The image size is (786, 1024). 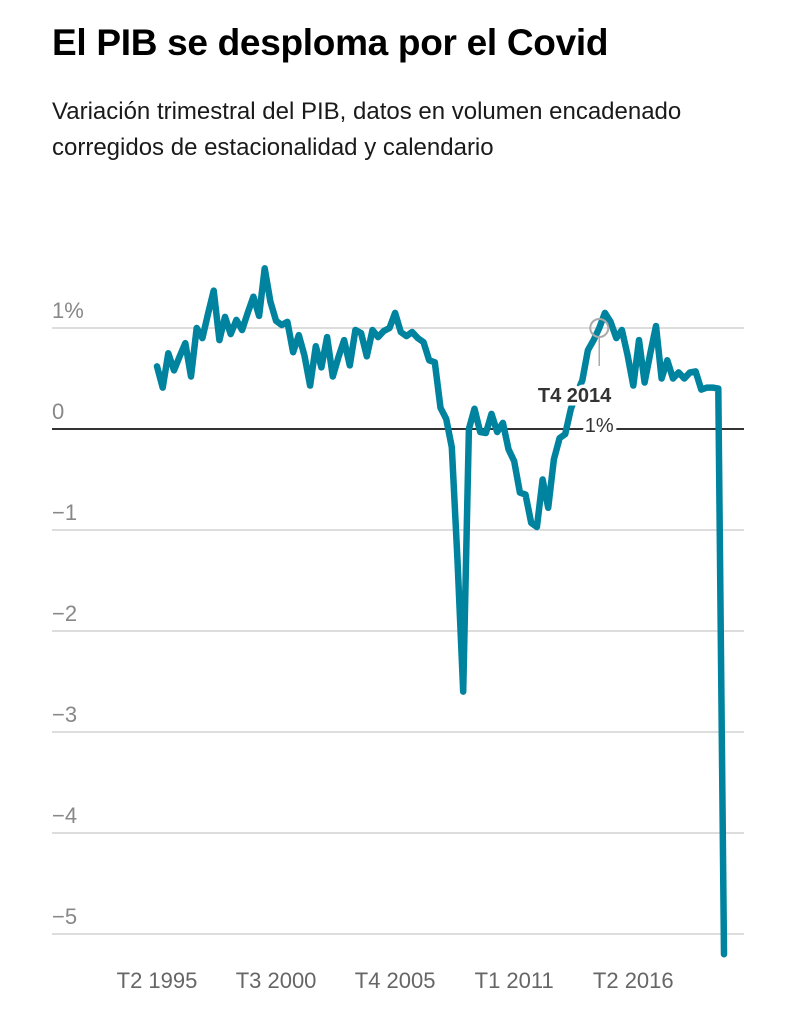 What do you see at coordinates (599, 426) in the screenshot?
I see `annotation-value: 1%` at bounding box center [599, 426].